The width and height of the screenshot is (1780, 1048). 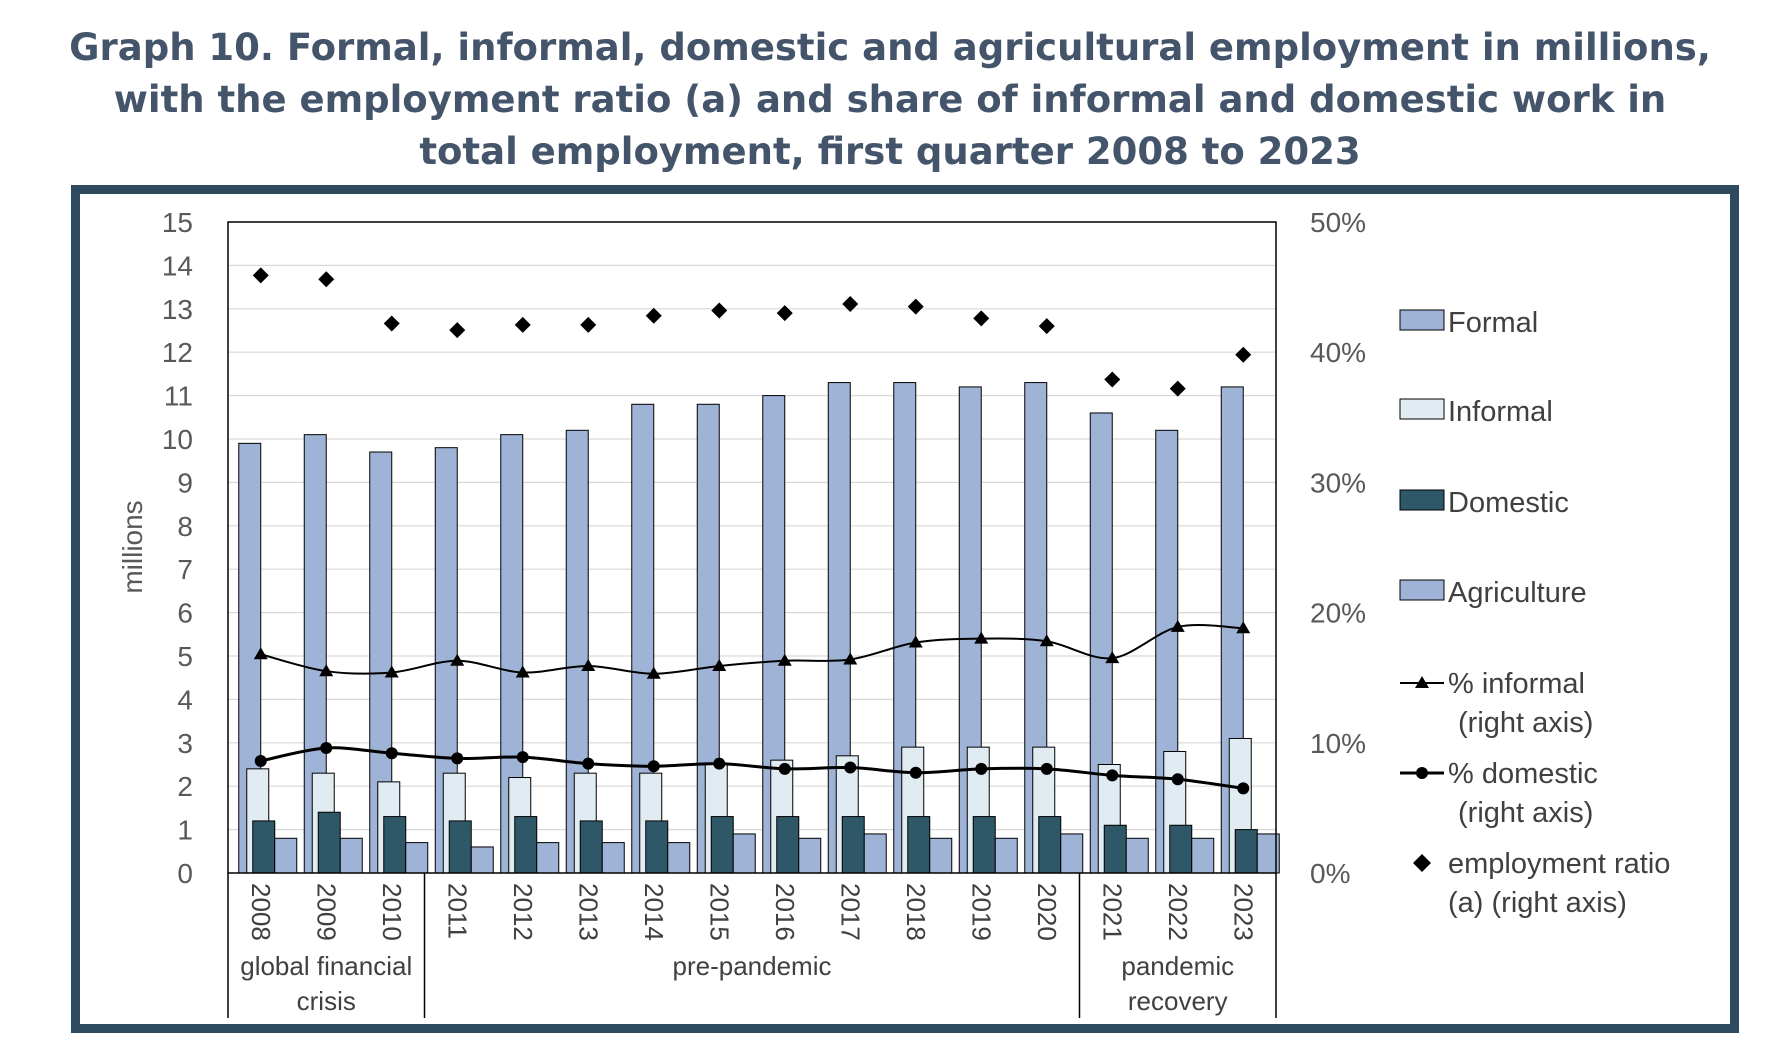 I want to click on period-label: global financial crisis, so click(x=326, y=983).